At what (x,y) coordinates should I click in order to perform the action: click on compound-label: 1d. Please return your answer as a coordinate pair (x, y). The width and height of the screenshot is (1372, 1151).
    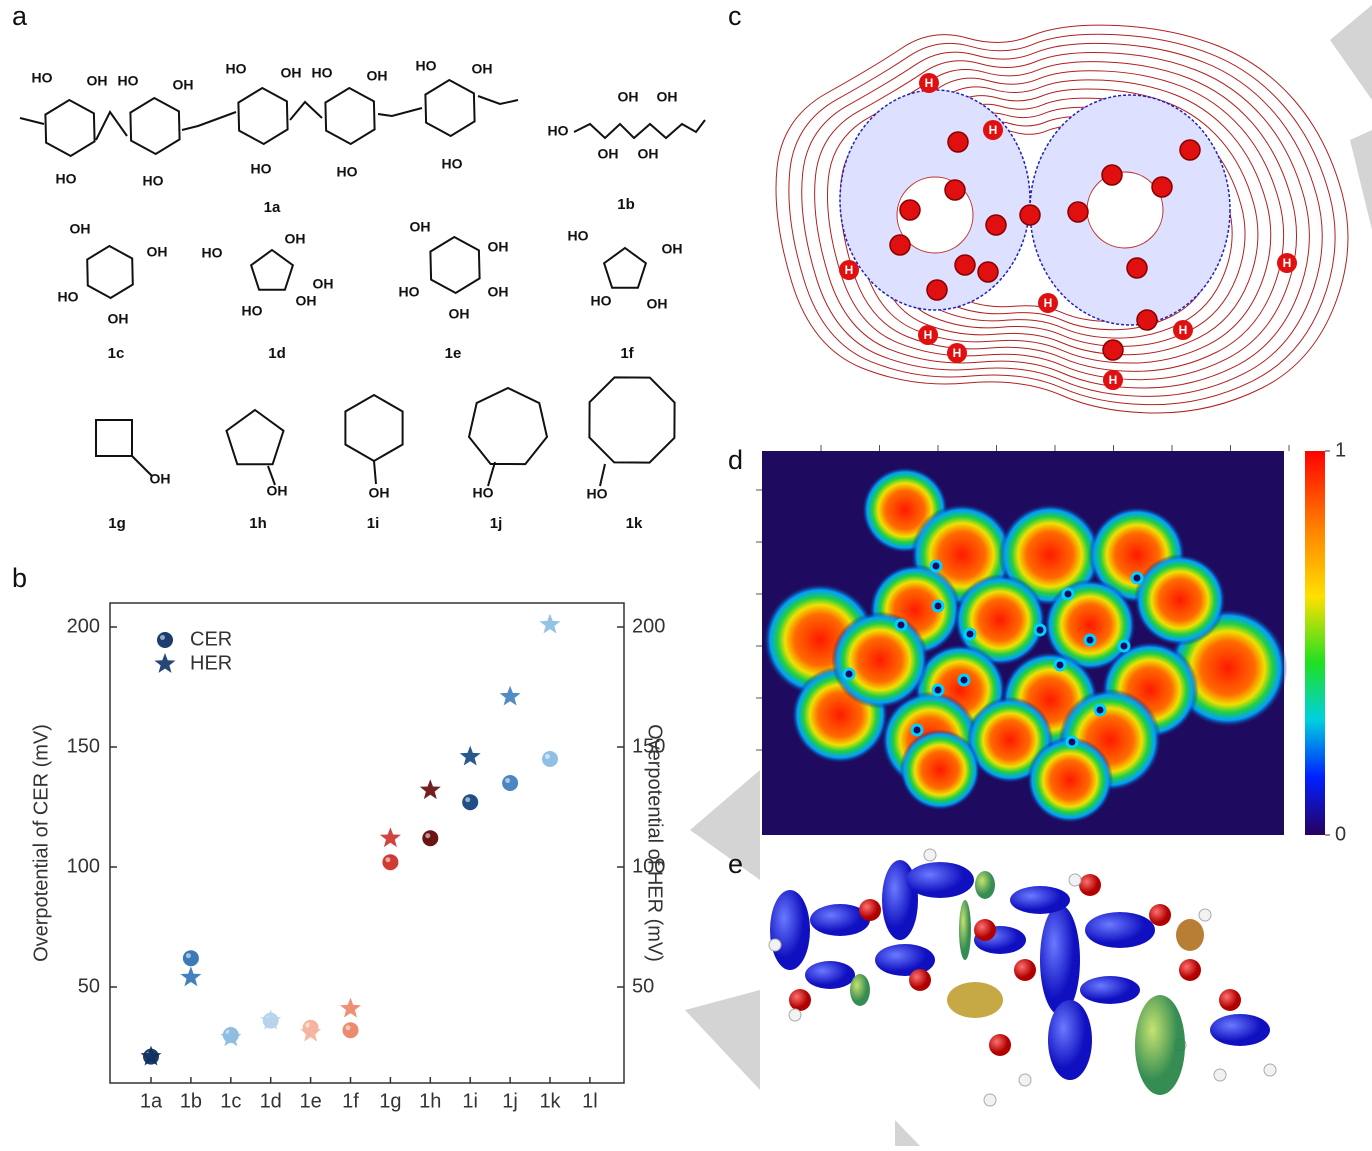
    Looking at the image, I should click on (277, 353).